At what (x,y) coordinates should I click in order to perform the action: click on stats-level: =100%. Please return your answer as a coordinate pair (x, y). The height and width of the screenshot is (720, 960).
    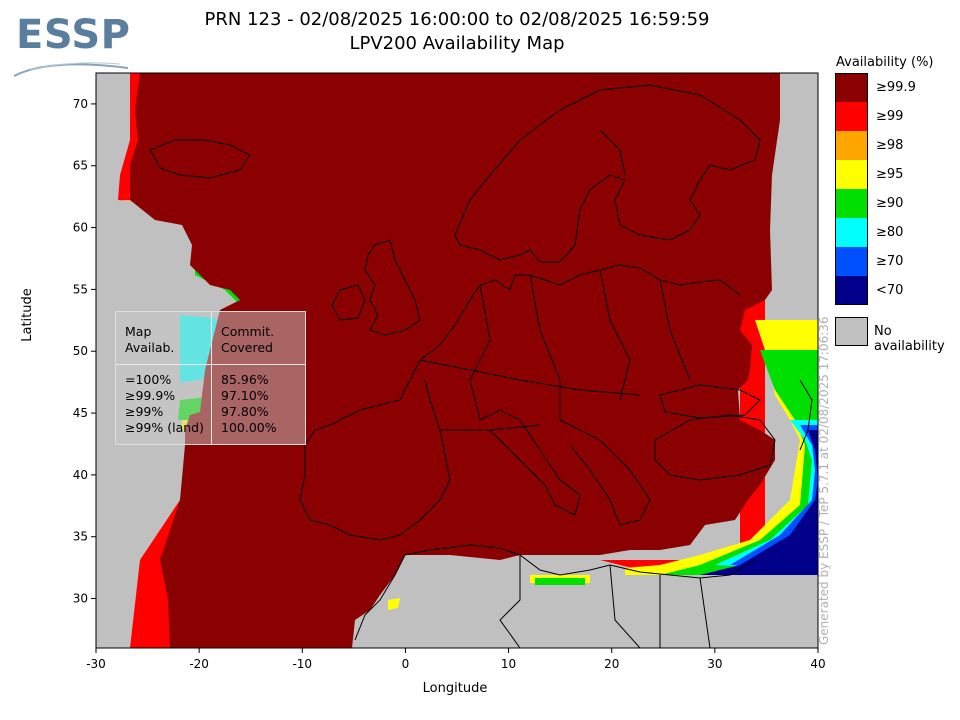
    Looking at the image, I should click on (148, 379).